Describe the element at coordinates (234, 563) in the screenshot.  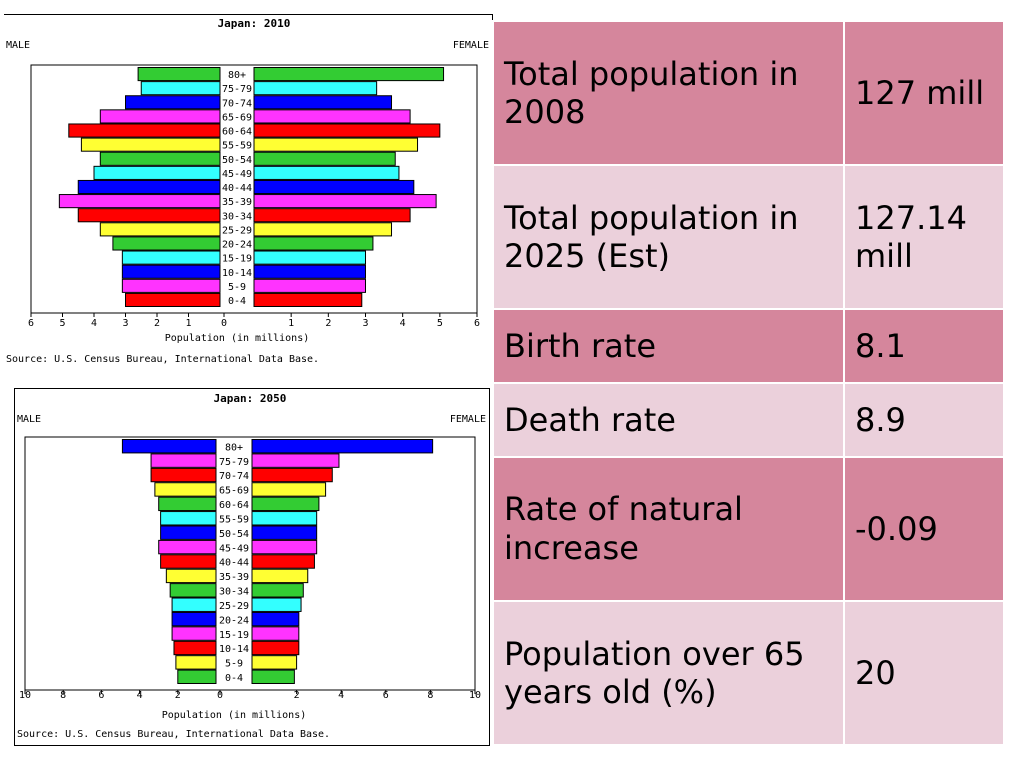
I see `pyramid-2050-age-label: 40-44` at that location.